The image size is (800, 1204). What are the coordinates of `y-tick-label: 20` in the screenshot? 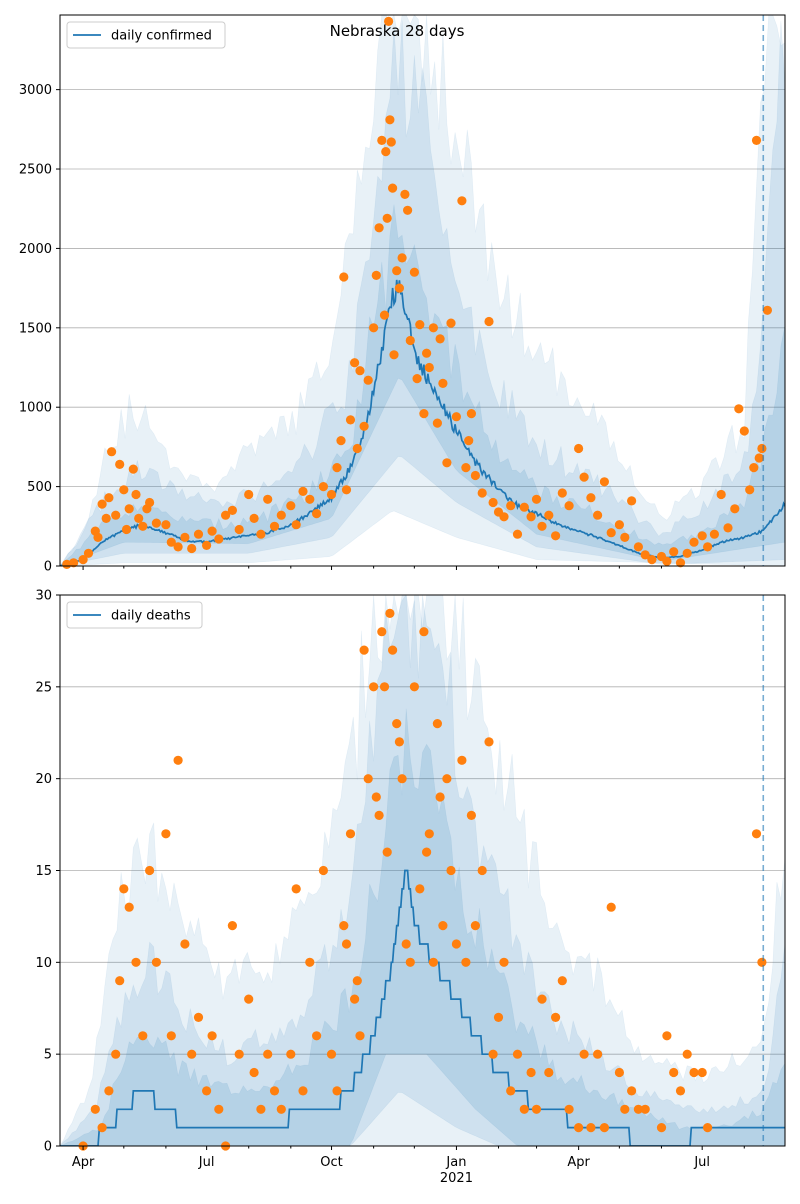 It's located at (43, 779).